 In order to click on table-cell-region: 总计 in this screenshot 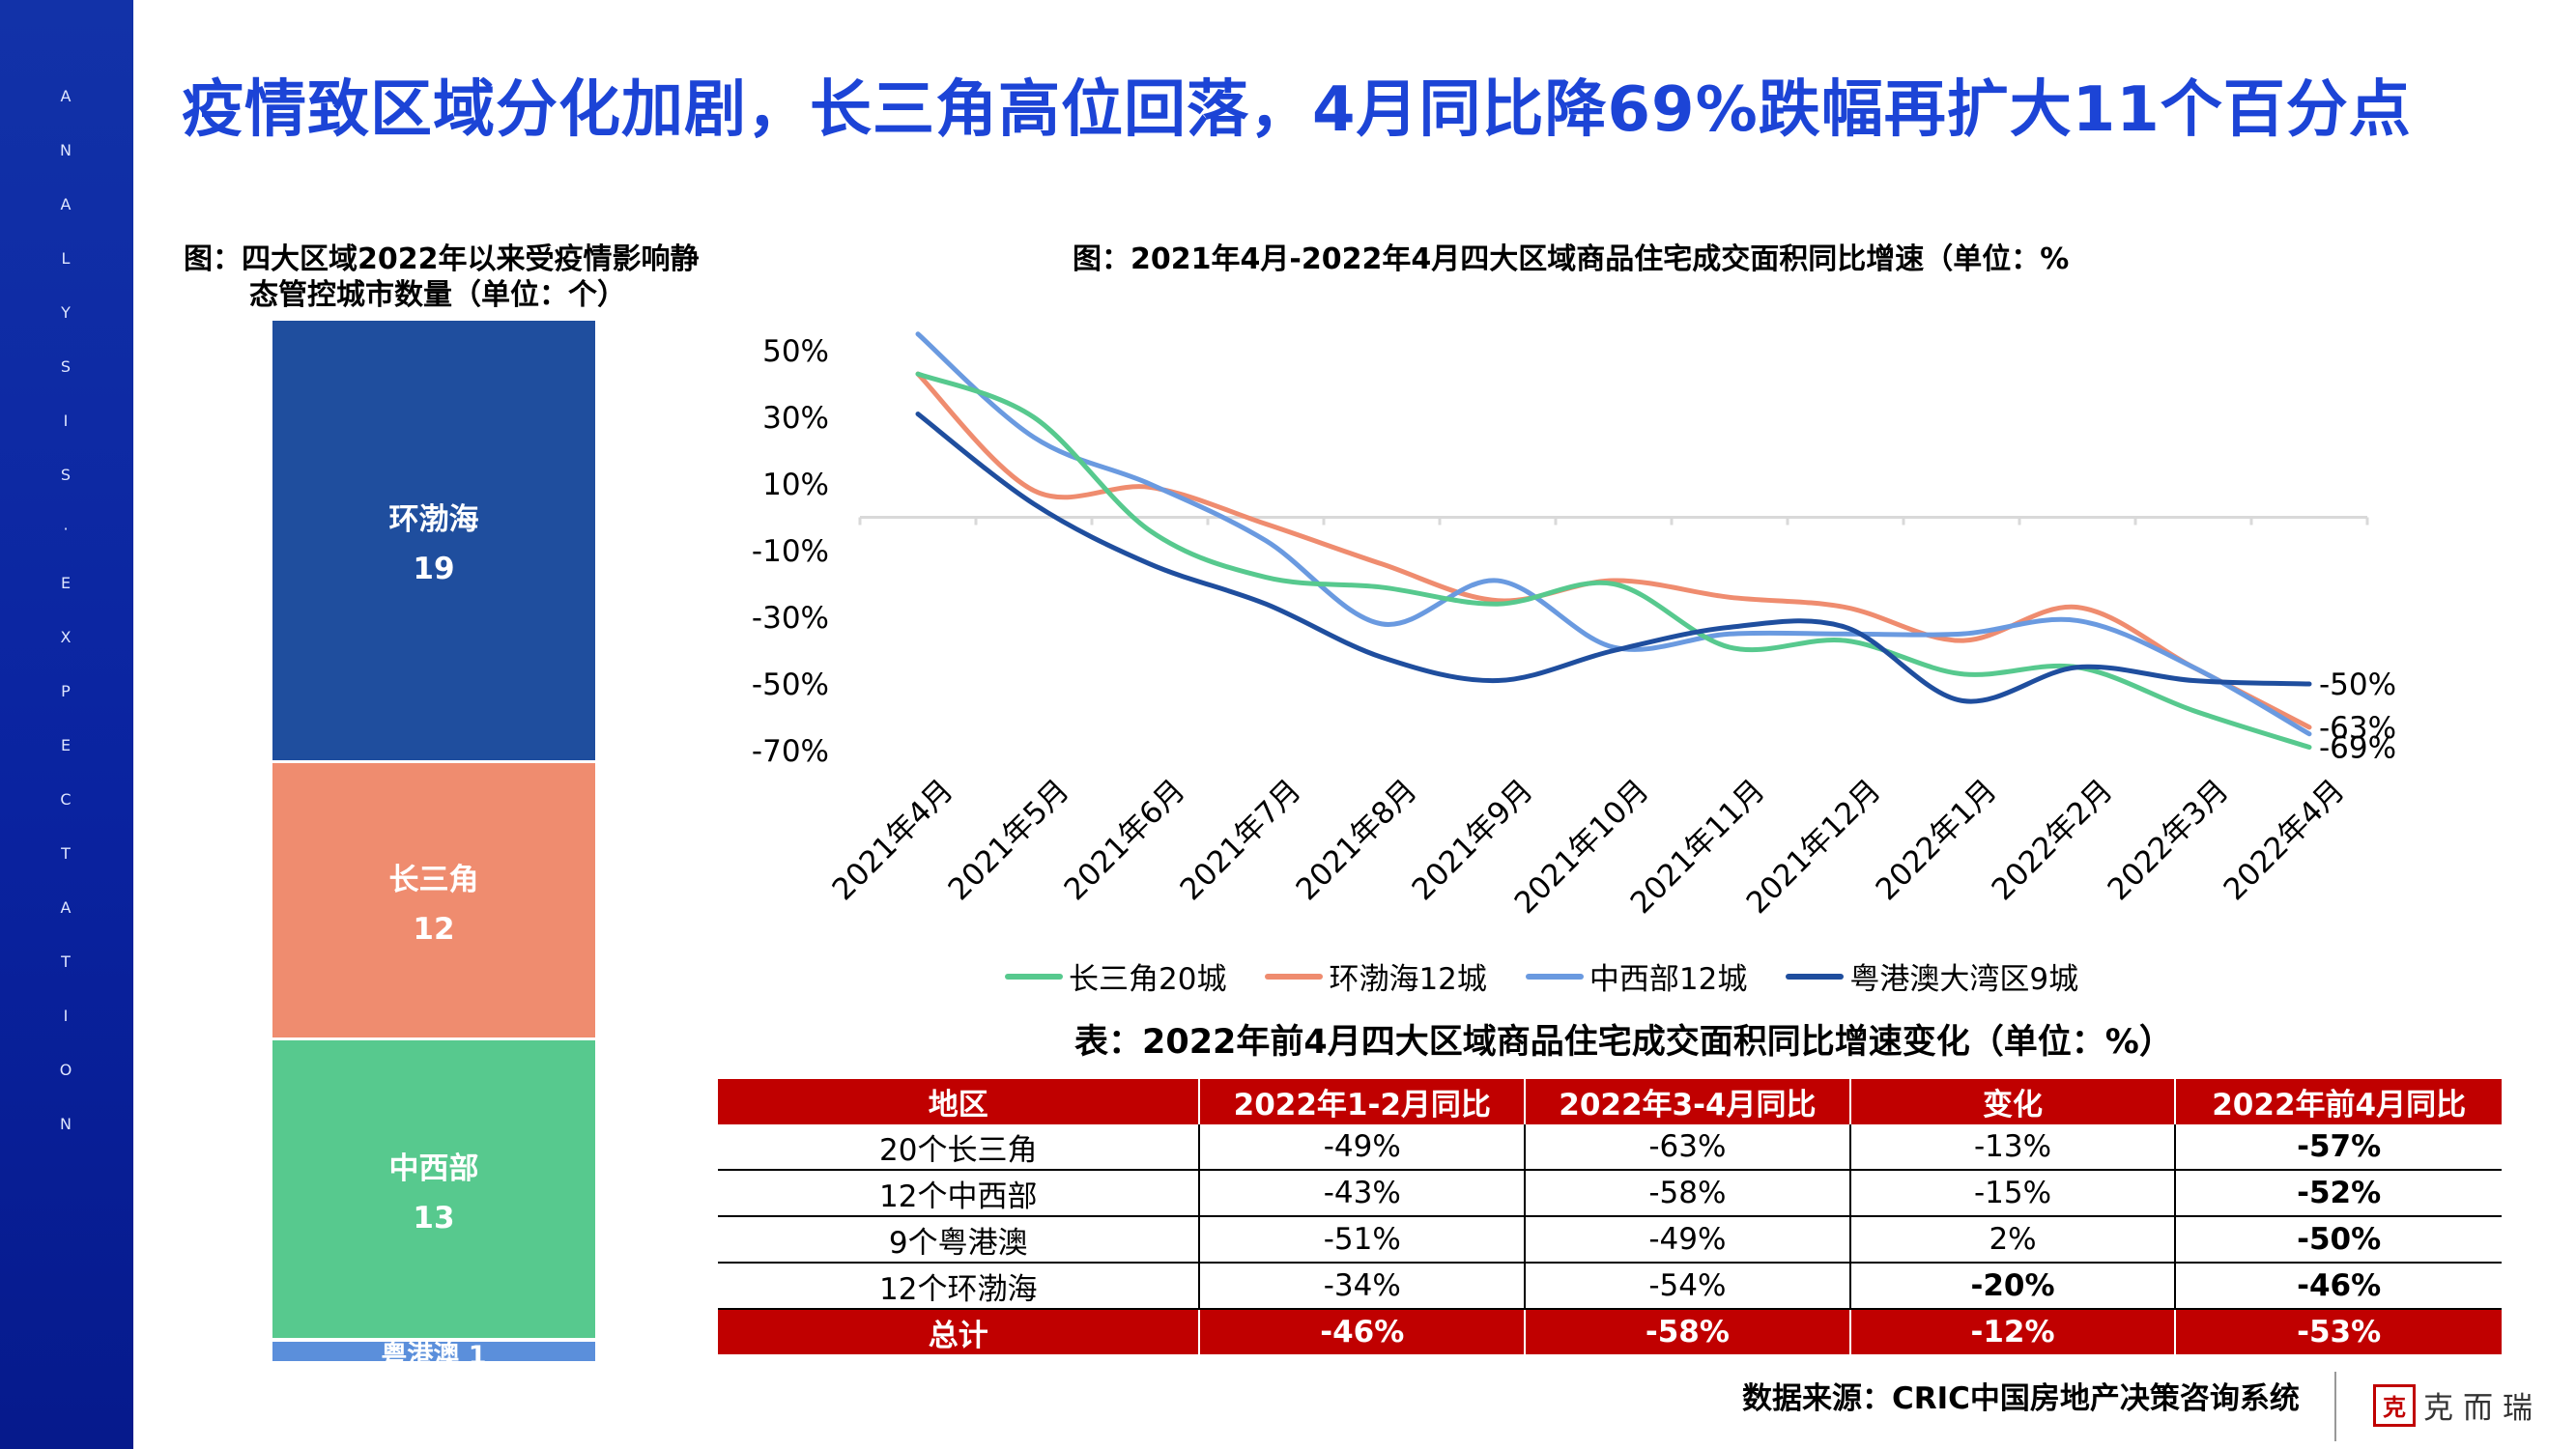, I will do `click(959, 1331)`.